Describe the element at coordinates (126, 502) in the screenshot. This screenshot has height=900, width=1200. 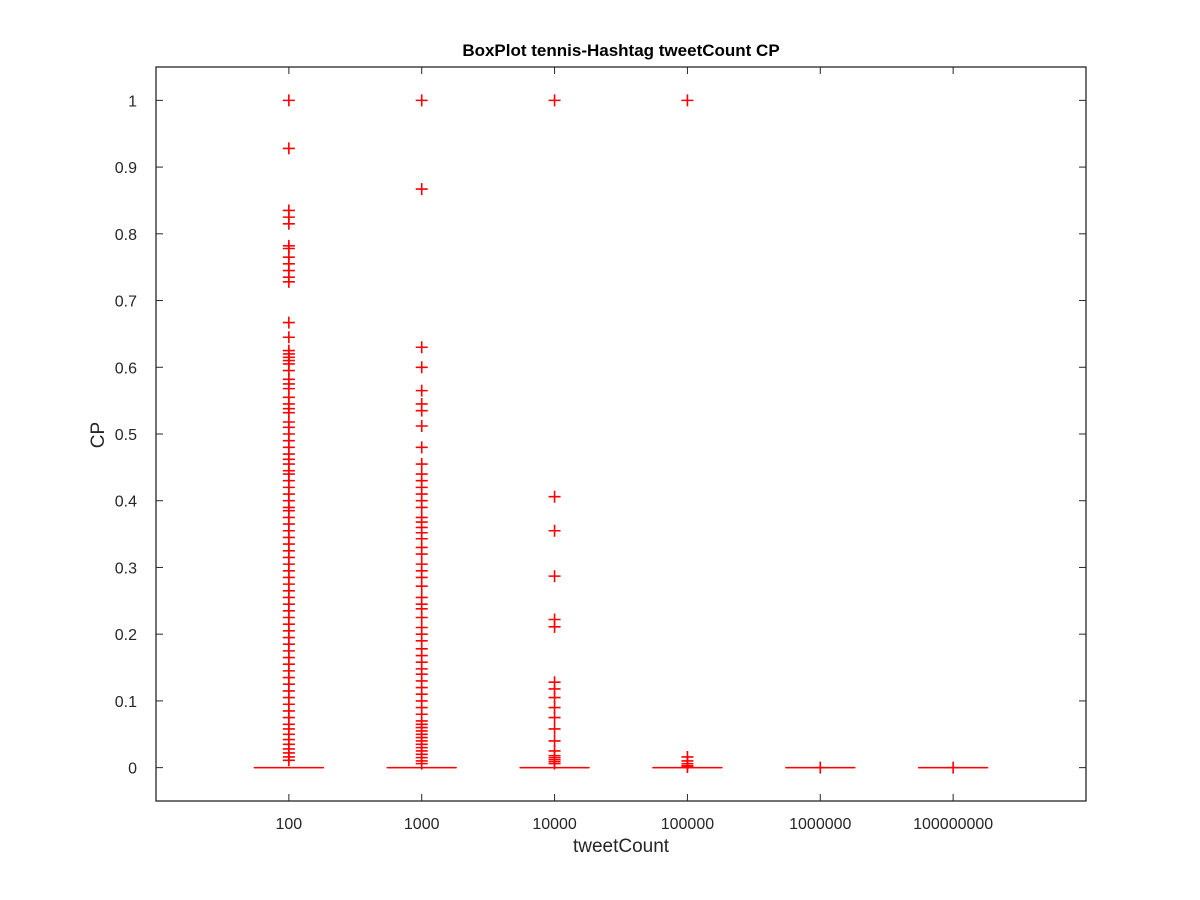
I see `y-tick-label: 0.4` at that location.